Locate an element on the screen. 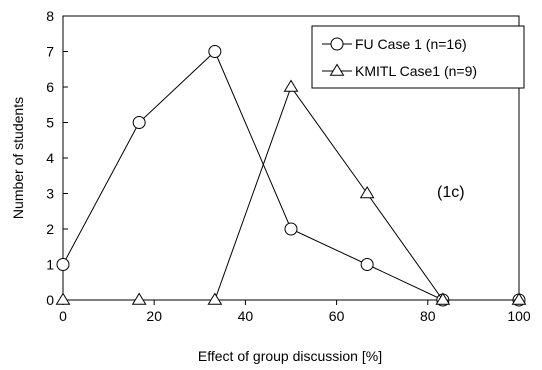  y-tick-label: 7 is located at coordinates (50, 52).